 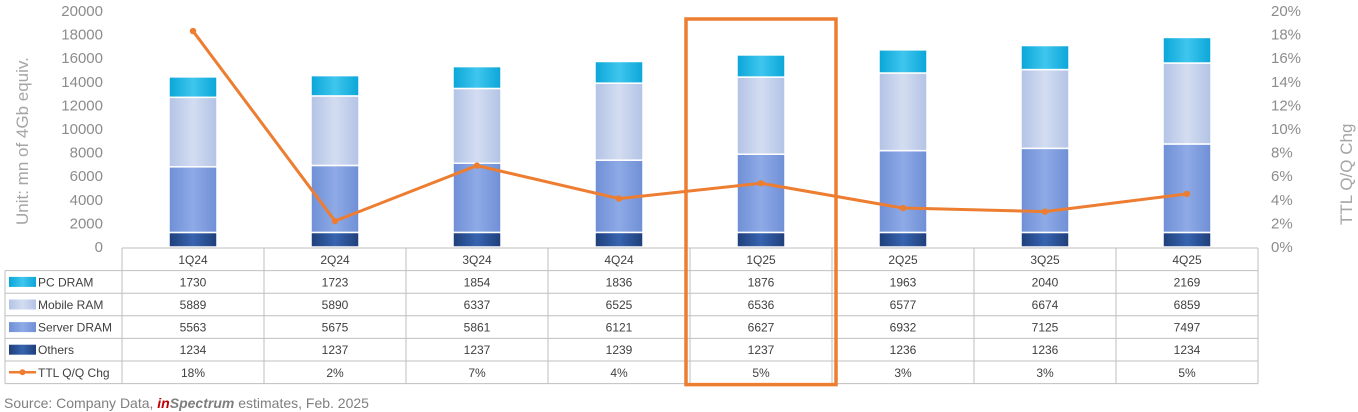 I want to click on table-cell: 2%, so click(x=335, y=373).